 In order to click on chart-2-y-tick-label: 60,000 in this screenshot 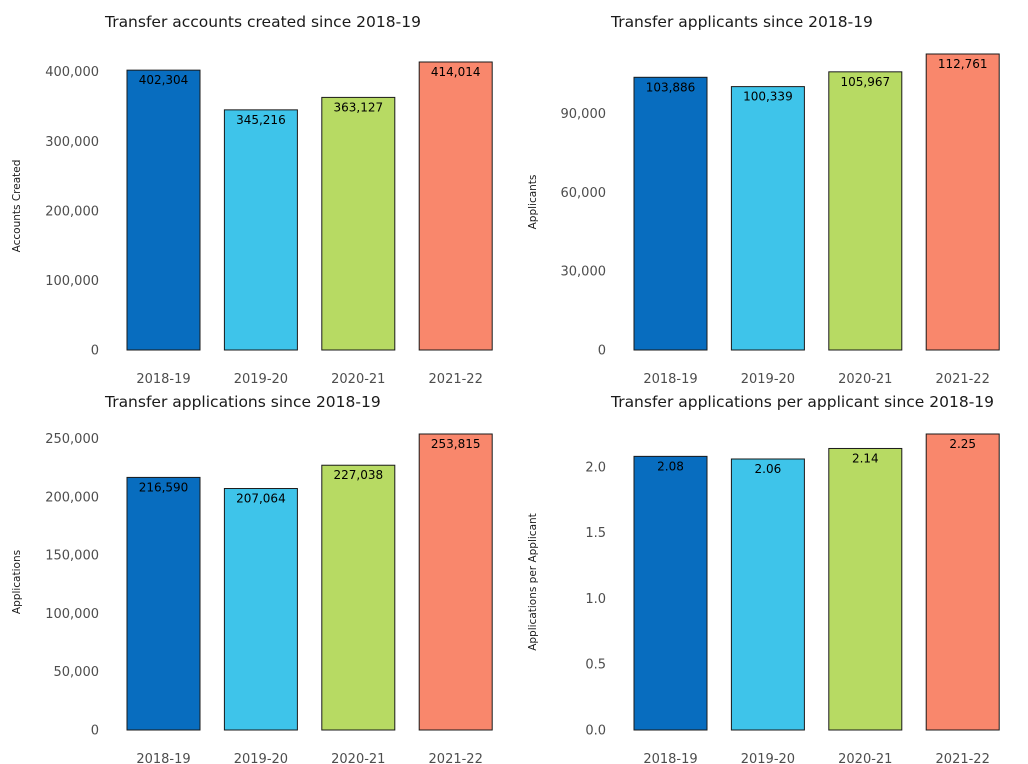, I will do `click(584, 193)`.